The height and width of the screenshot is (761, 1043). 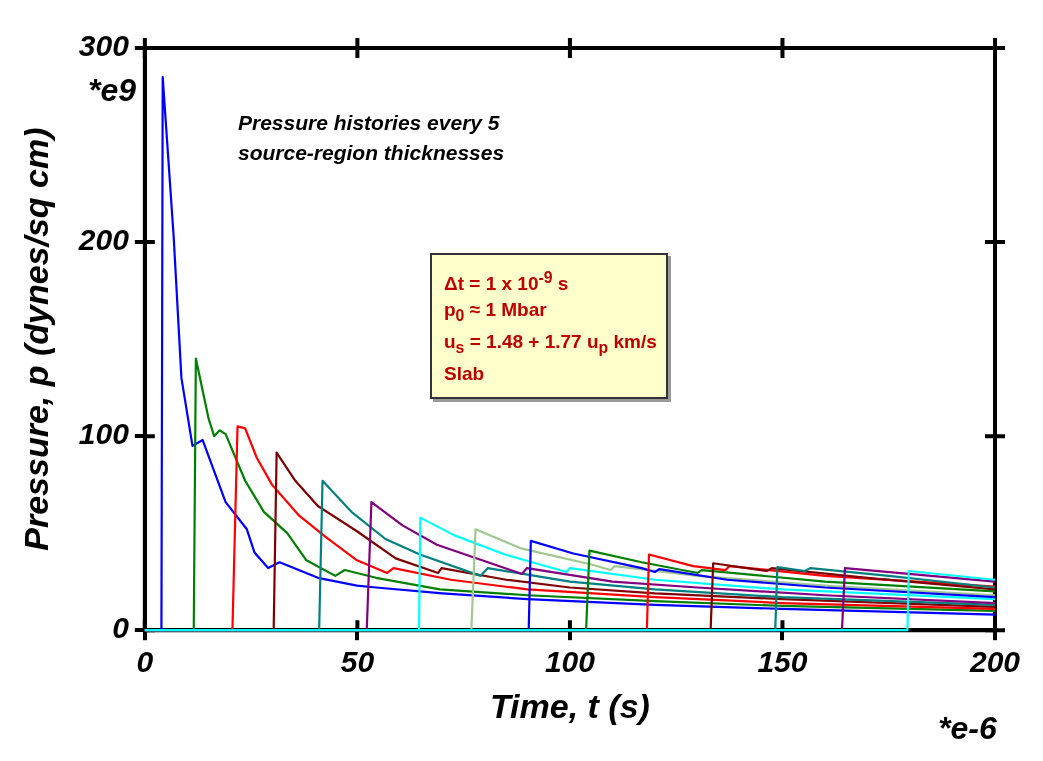 I want to click on annotation: Slab, so click(x=465, y=373).